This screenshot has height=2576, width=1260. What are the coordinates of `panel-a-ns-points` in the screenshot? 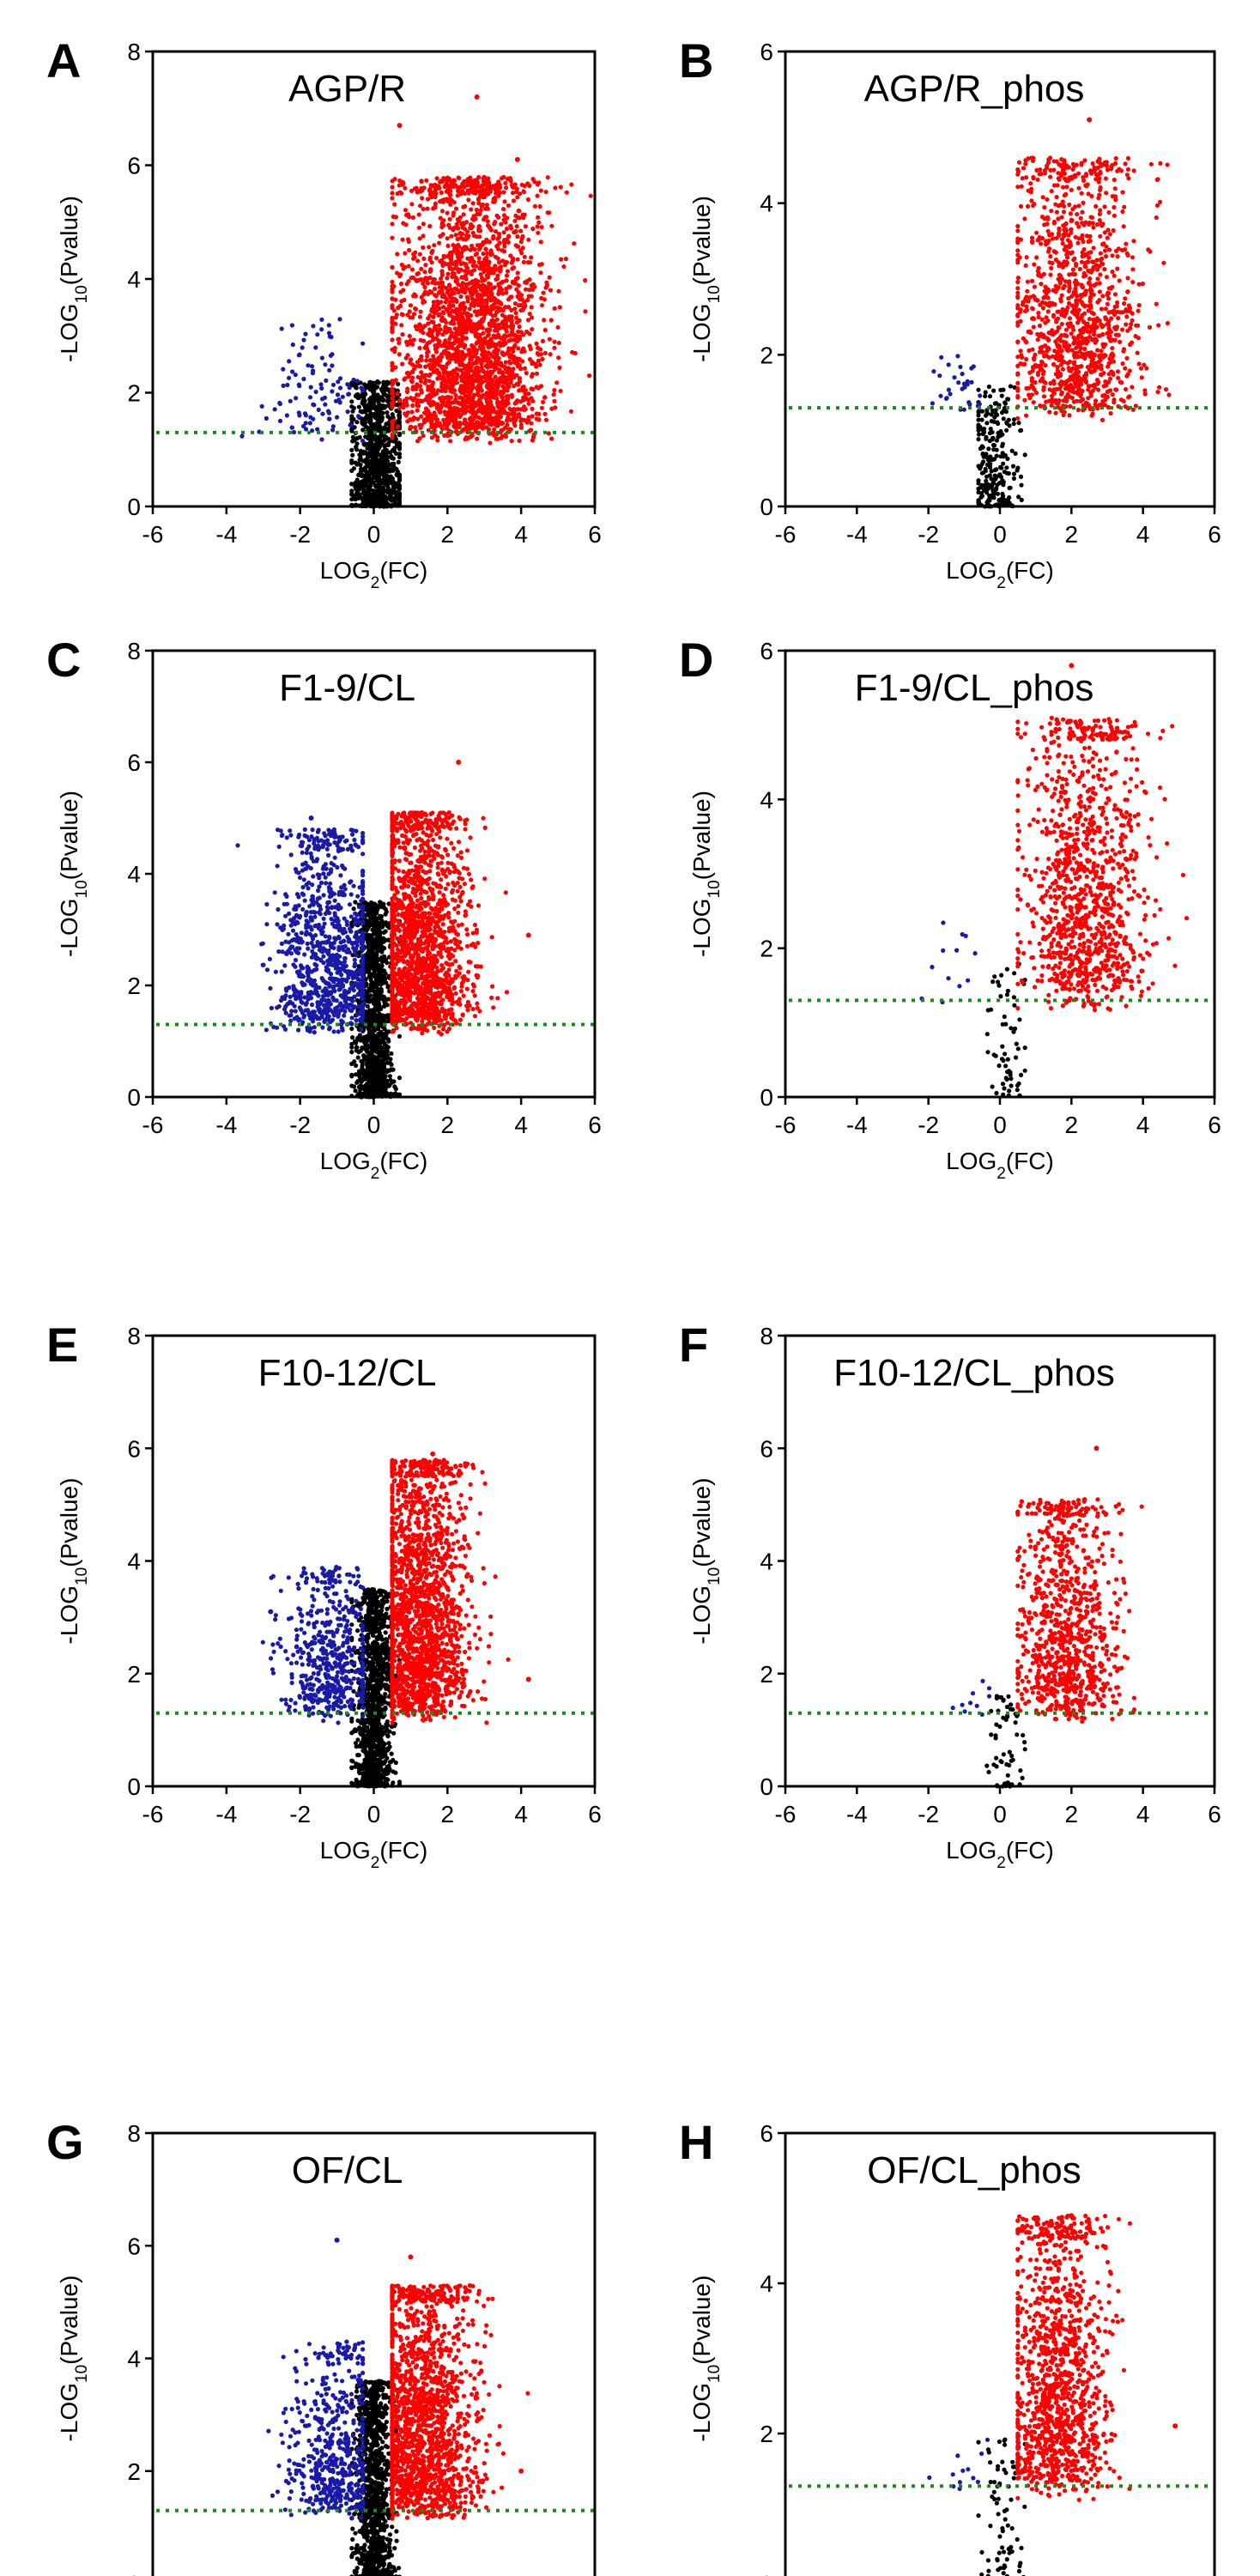 It's located at (376, 444).